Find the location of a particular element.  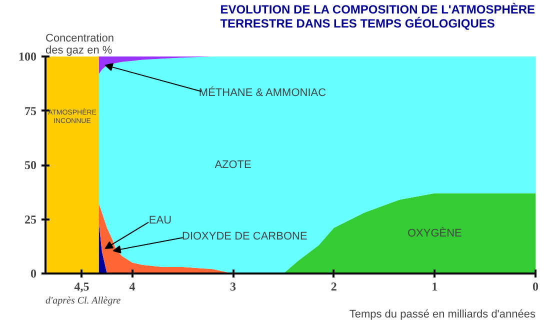

series-label: OXYGÈNE is located at coordinates (434, 233).